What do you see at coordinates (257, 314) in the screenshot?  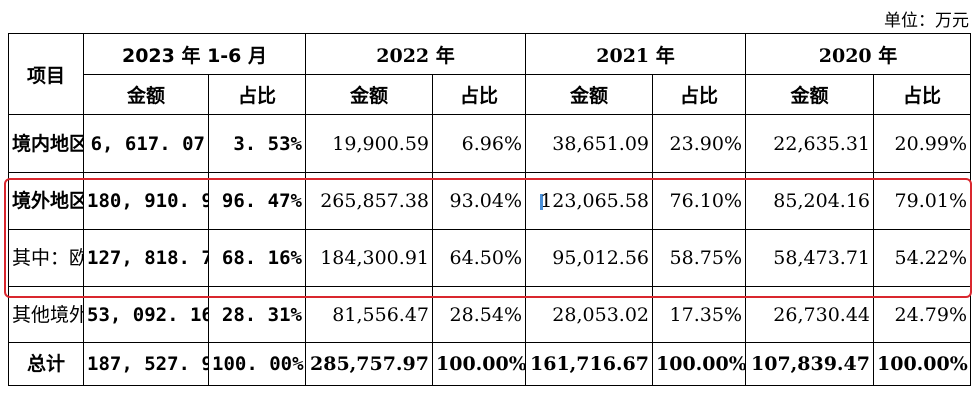 I see `cell-value: 28. 31%` at bounding box center [257, 314].